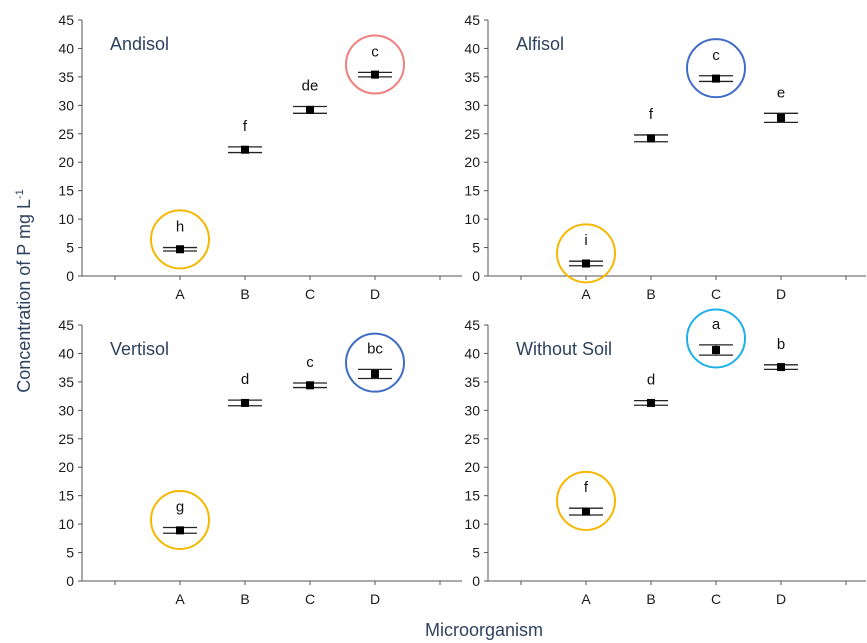 The width and height of the screenshot is (867, 643). Describe the element at coordinates (24, 296) in the screenshot. I see `y-axis-title-main: Concentration of P mg L` at that location.